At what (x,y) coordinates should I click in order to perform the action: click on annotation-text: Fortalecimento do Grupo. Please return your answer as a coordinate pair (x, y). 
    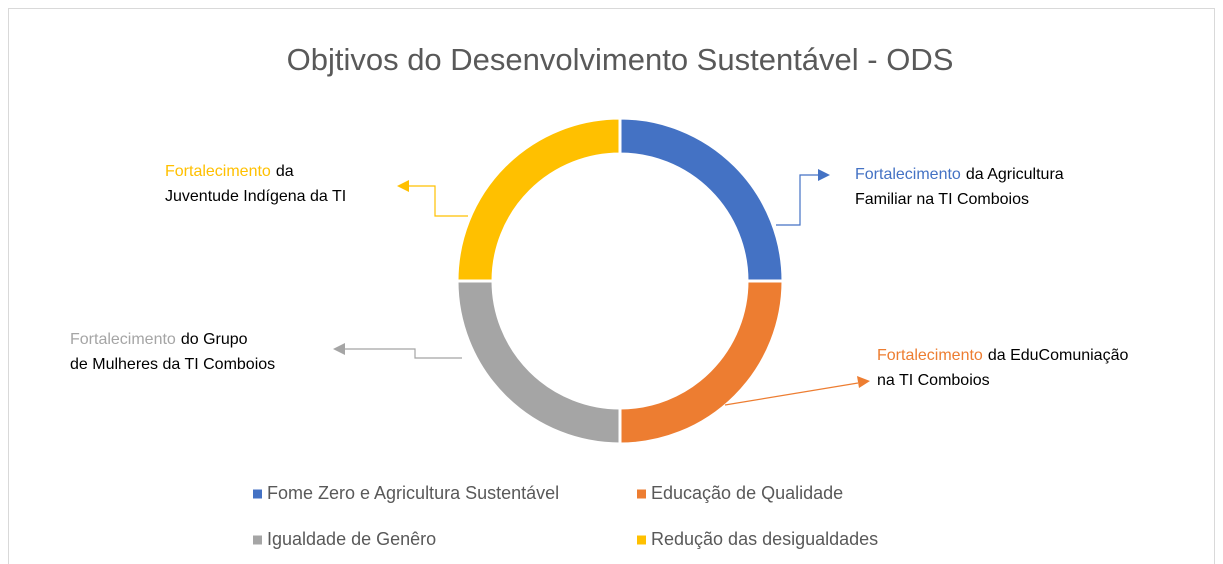
    Looking at the image, I should click on (159, 339).